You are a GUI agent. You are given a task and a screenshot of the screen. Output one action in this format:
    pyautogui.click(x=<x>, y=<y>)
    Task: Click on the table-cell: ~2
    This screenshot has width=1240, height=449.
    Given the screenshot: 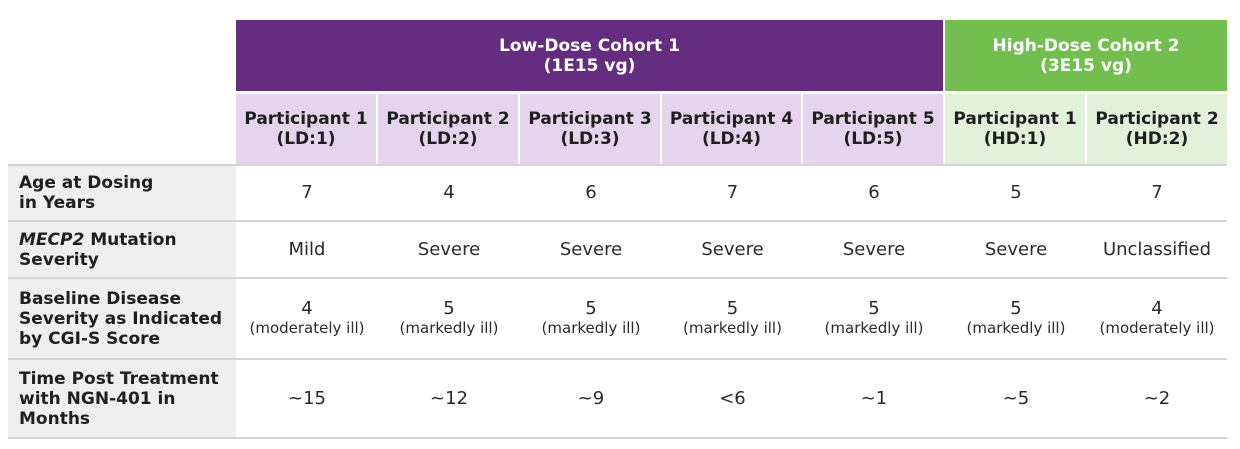 What is the action you would take?
    pyautogui.click(x=1157, y=398)
    